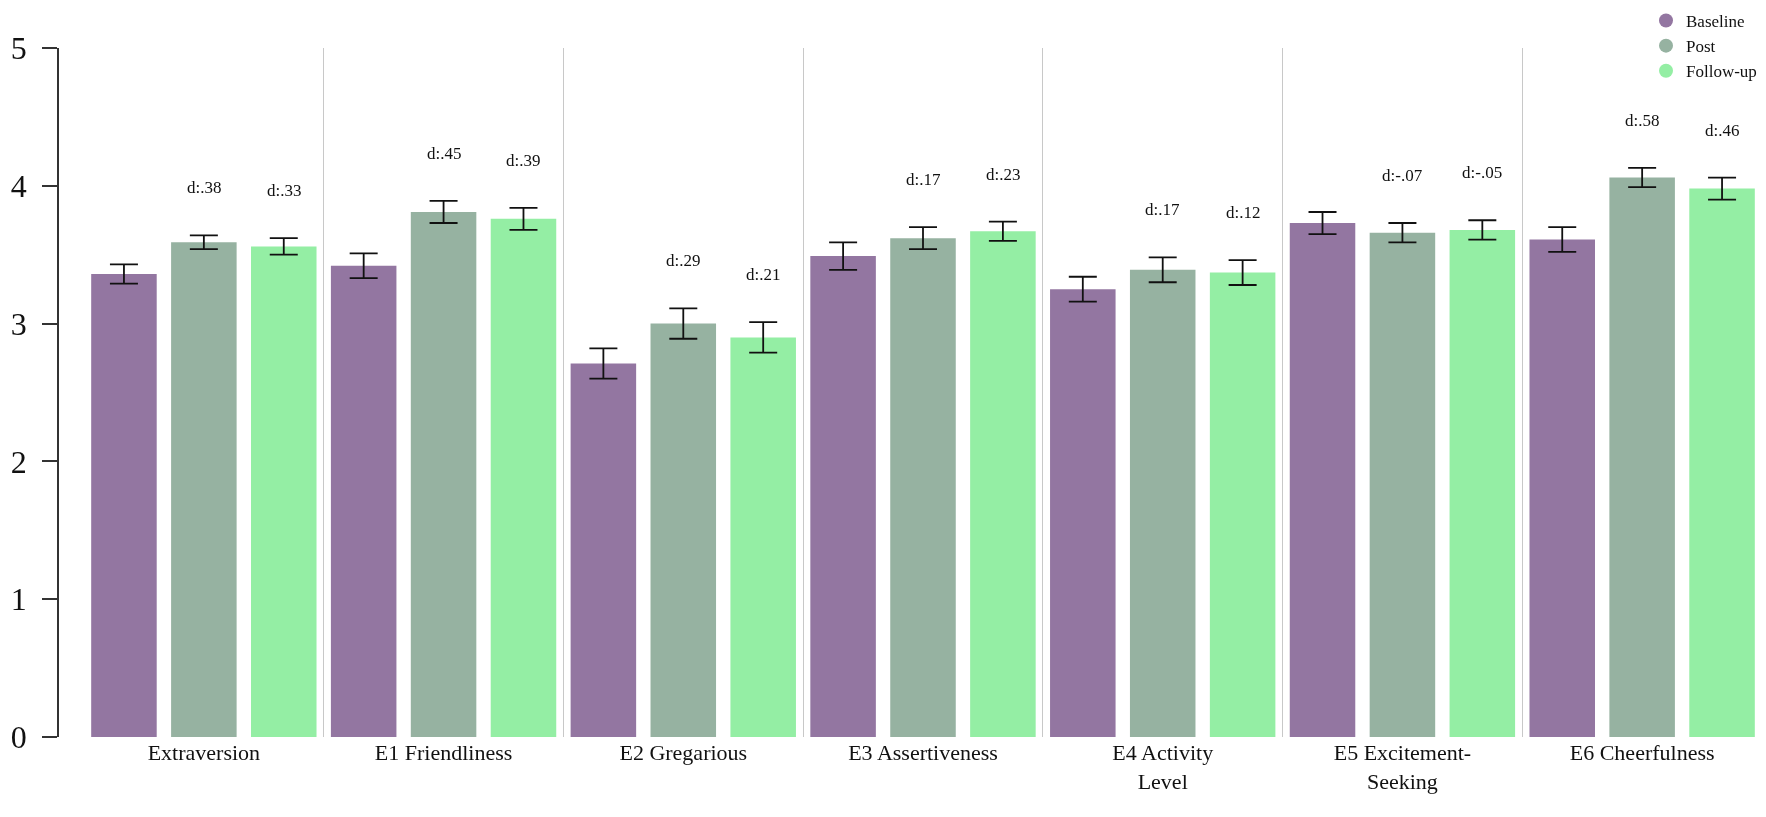  Describe the element at coordinates (1402, 767) in the screenshot. I see `x-tick-label: E5 Excitement-Seeking` at that location.